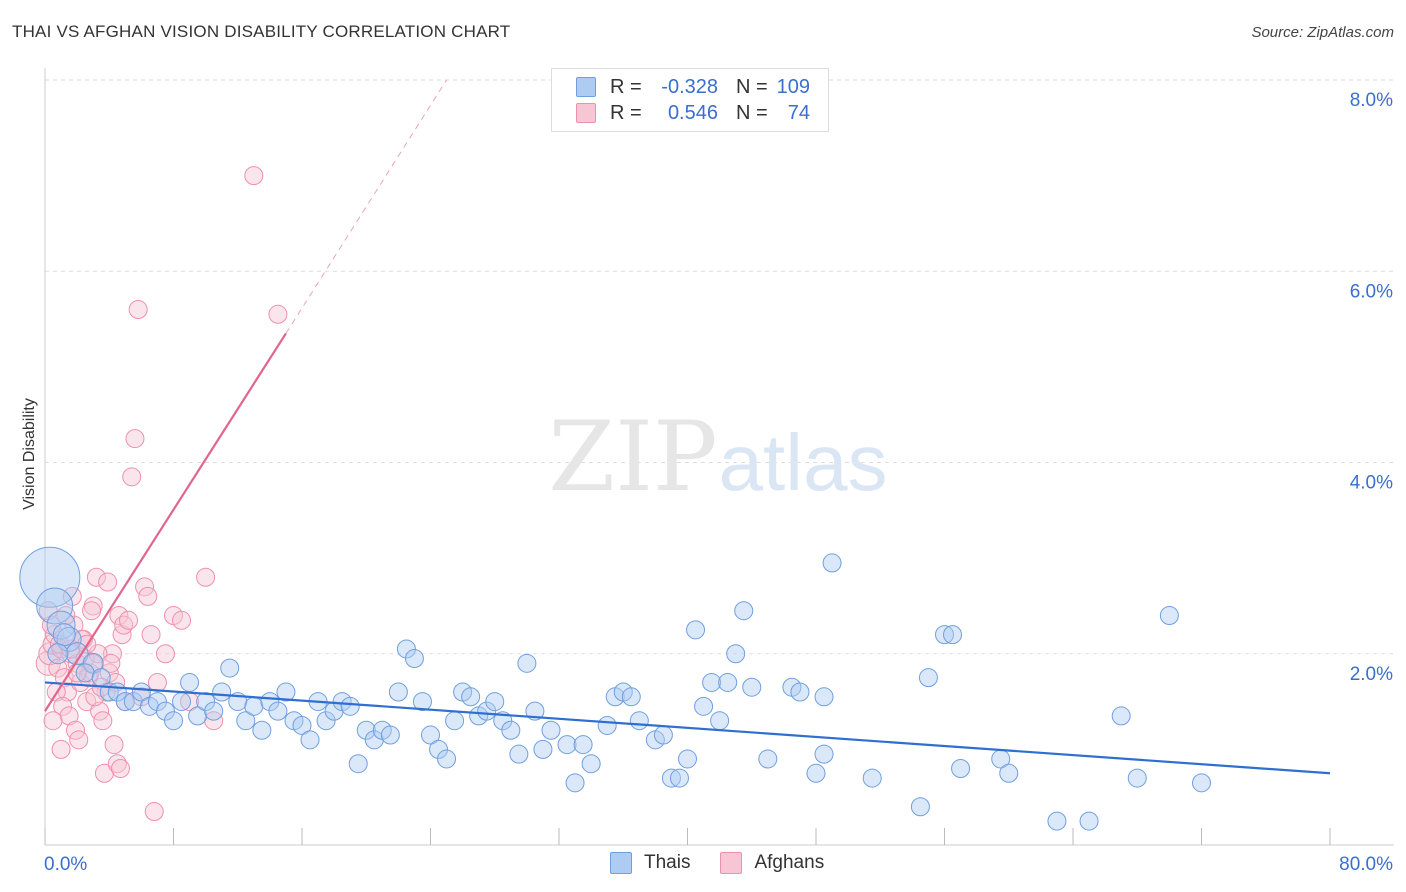 The image size is (1406, 892). What do you see at coordinates (1371, 291) in the screenshot?
I see `y-tick-label: 6.0%` at bounding box center [1371, 291].